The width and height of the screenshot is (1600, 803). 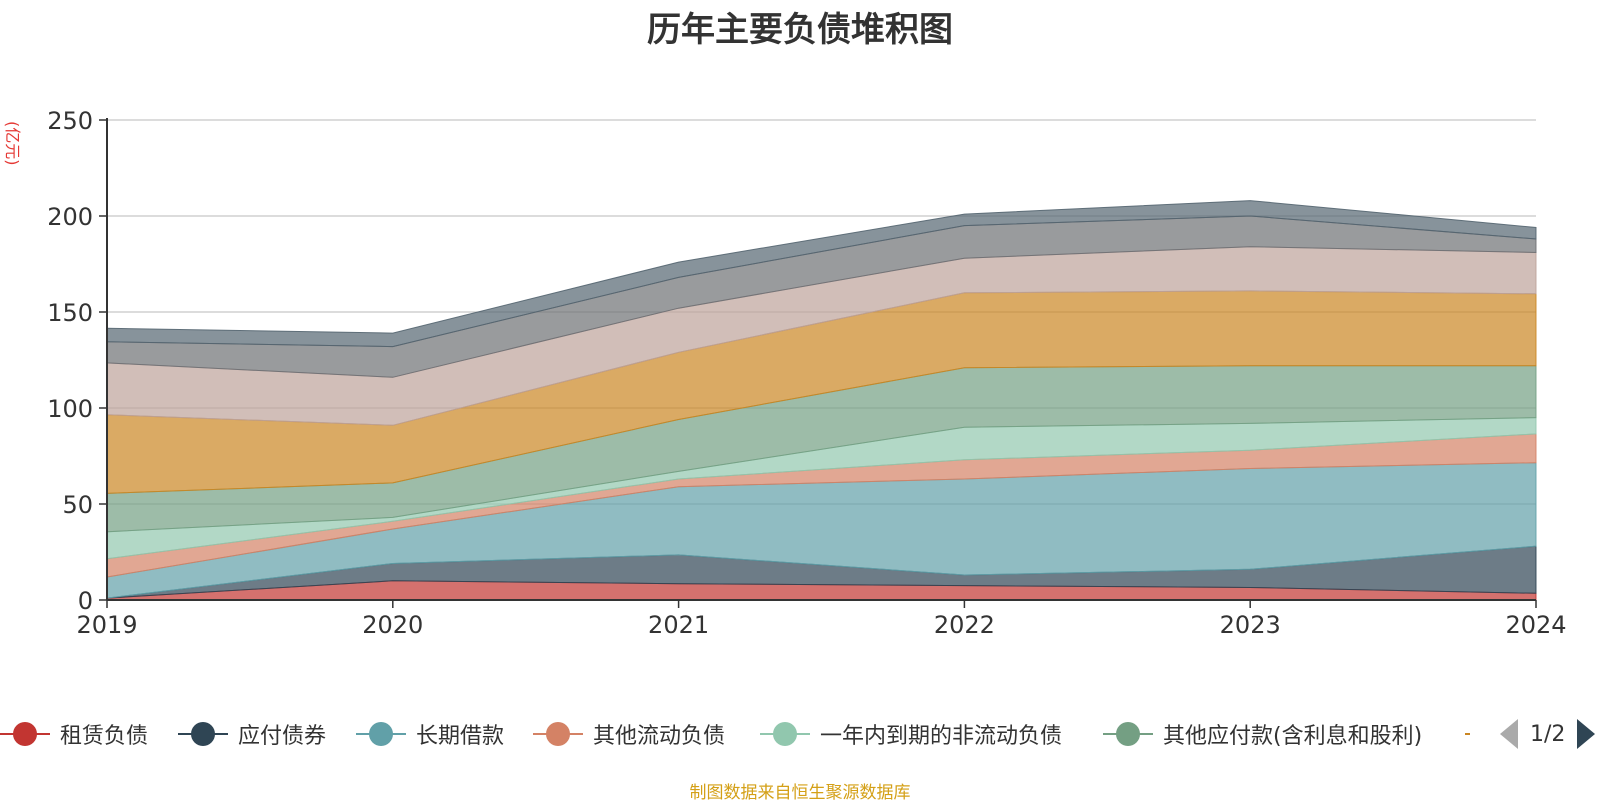 What do you see at coordinates (104, 736) in the screenshot?
I see `legend-label: 租赁负债` at bounding box center [104, 736].